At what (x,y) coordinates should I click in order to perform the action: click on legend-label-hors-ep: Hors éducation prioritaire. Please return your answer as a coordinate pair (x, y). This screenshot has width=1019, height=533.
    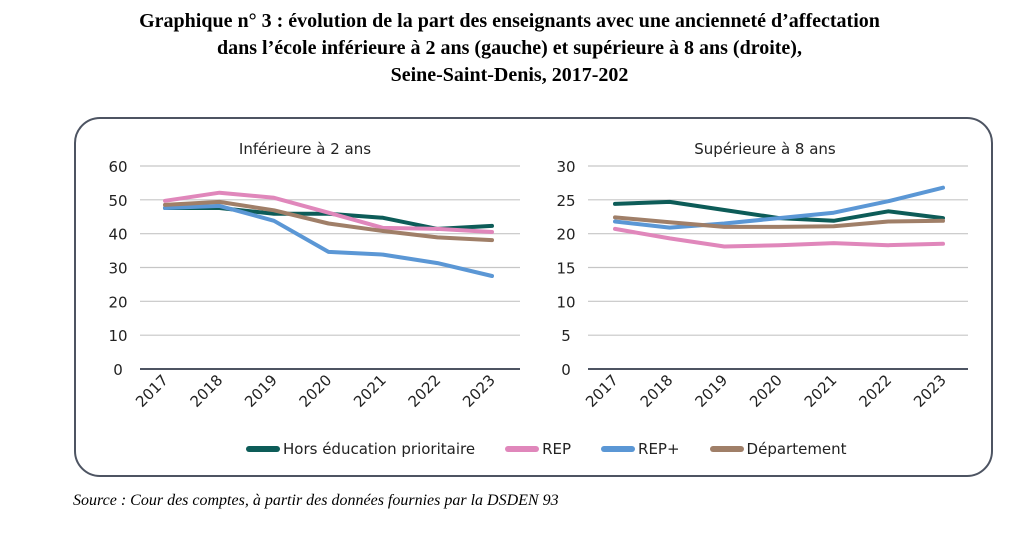
    Looking at the image, I should click on (379, 449).